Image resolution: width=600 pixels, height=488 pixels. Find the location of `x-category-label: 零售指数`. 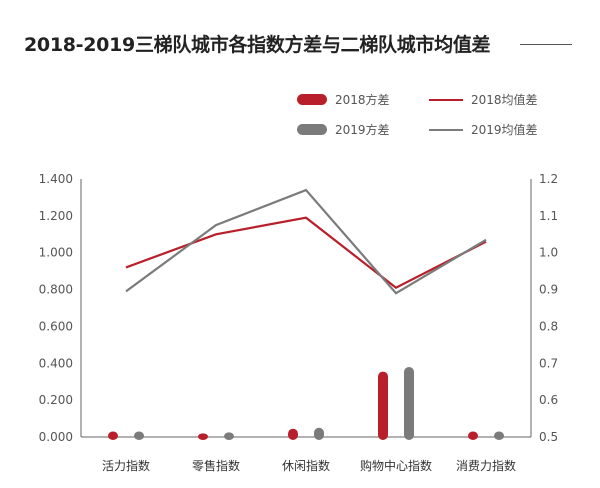

x-category-label: 零售指数 is located at coordinates (216, 465).